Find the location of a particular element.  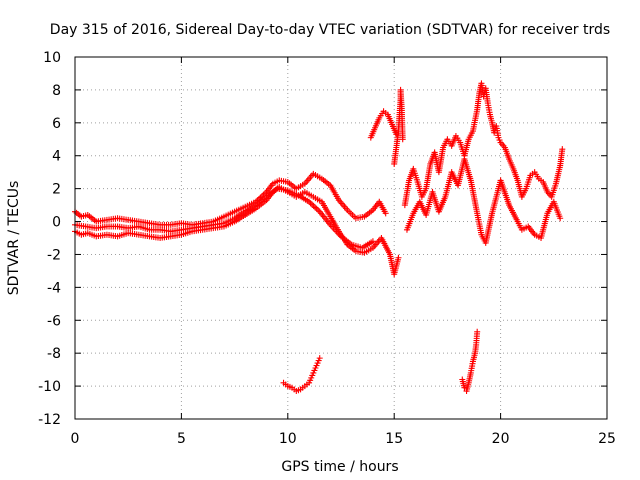

y-tick-label: -10 is located at coordinates (49, 387).